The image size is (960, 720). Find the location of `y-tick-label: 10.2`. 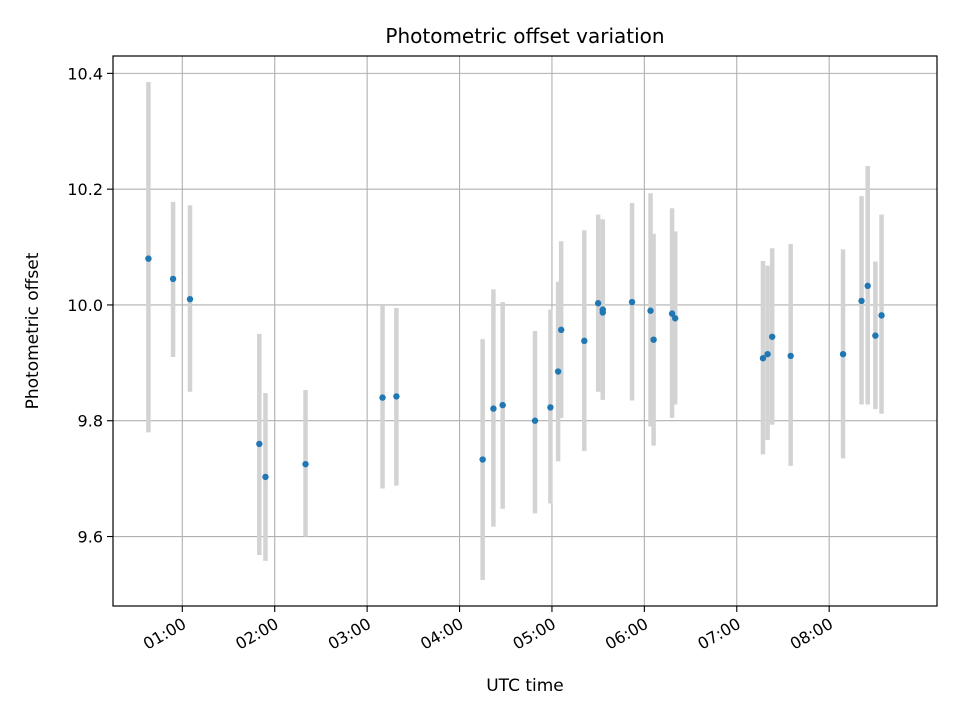

y-tick-label: 10.2 is located at coordinates (85, 189).